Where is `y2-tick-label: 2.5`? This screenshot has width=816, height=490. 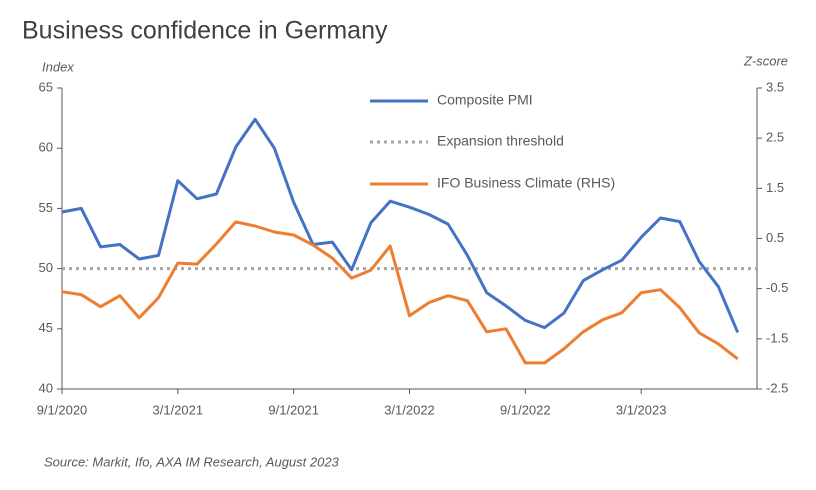 y2-tick-label: 2.5 is located at coordinates (775, 137).